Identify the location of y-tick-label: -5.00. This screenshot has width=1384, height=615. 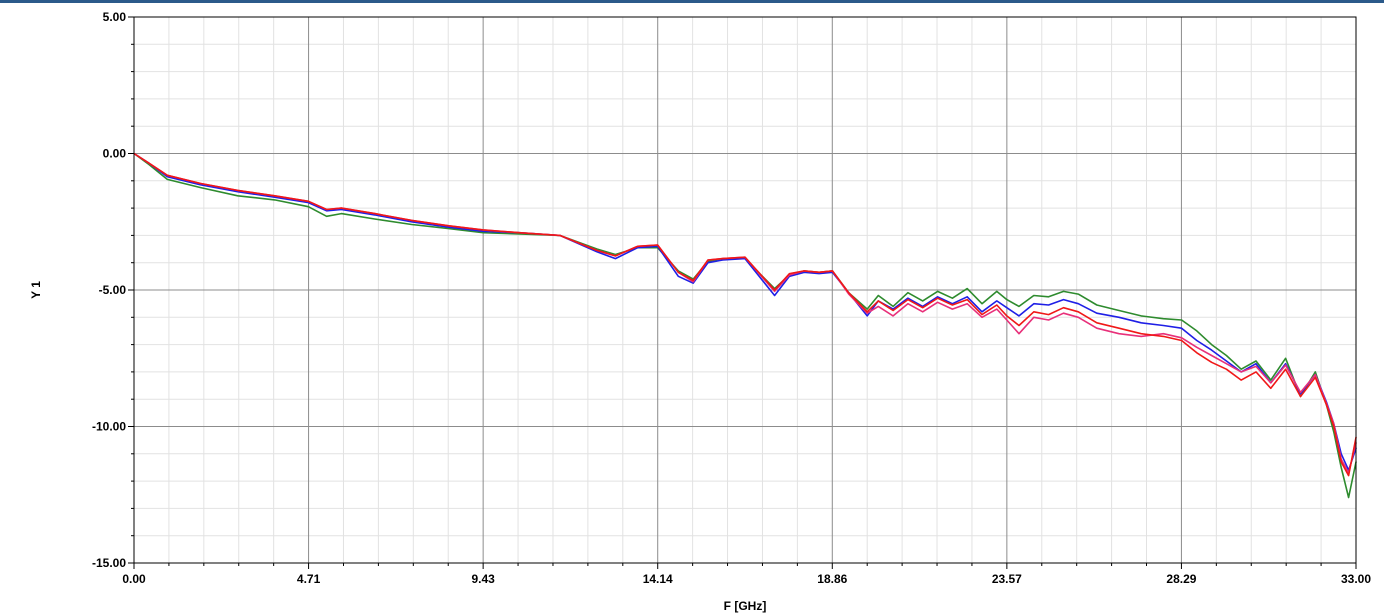
(113, 290).